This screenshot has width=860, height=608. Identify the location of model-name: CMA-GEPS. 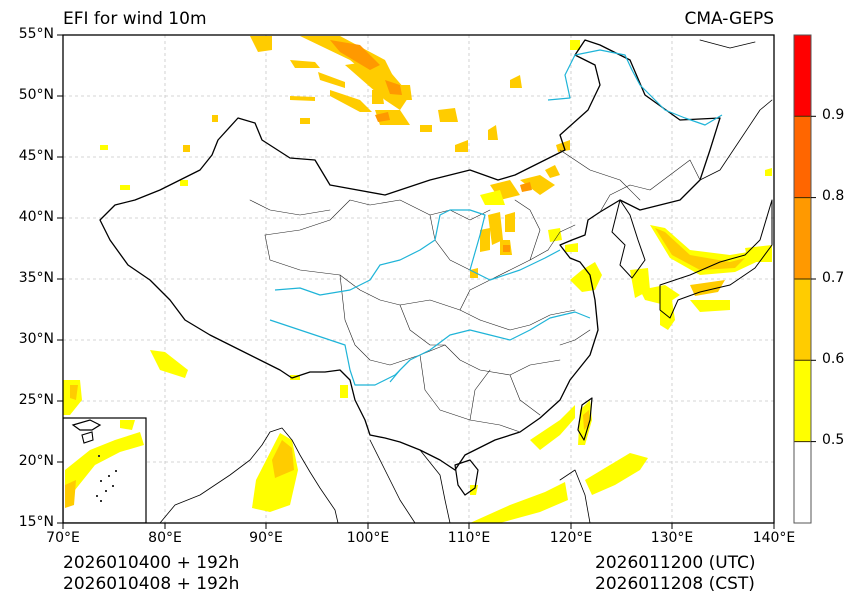
(729, 19).